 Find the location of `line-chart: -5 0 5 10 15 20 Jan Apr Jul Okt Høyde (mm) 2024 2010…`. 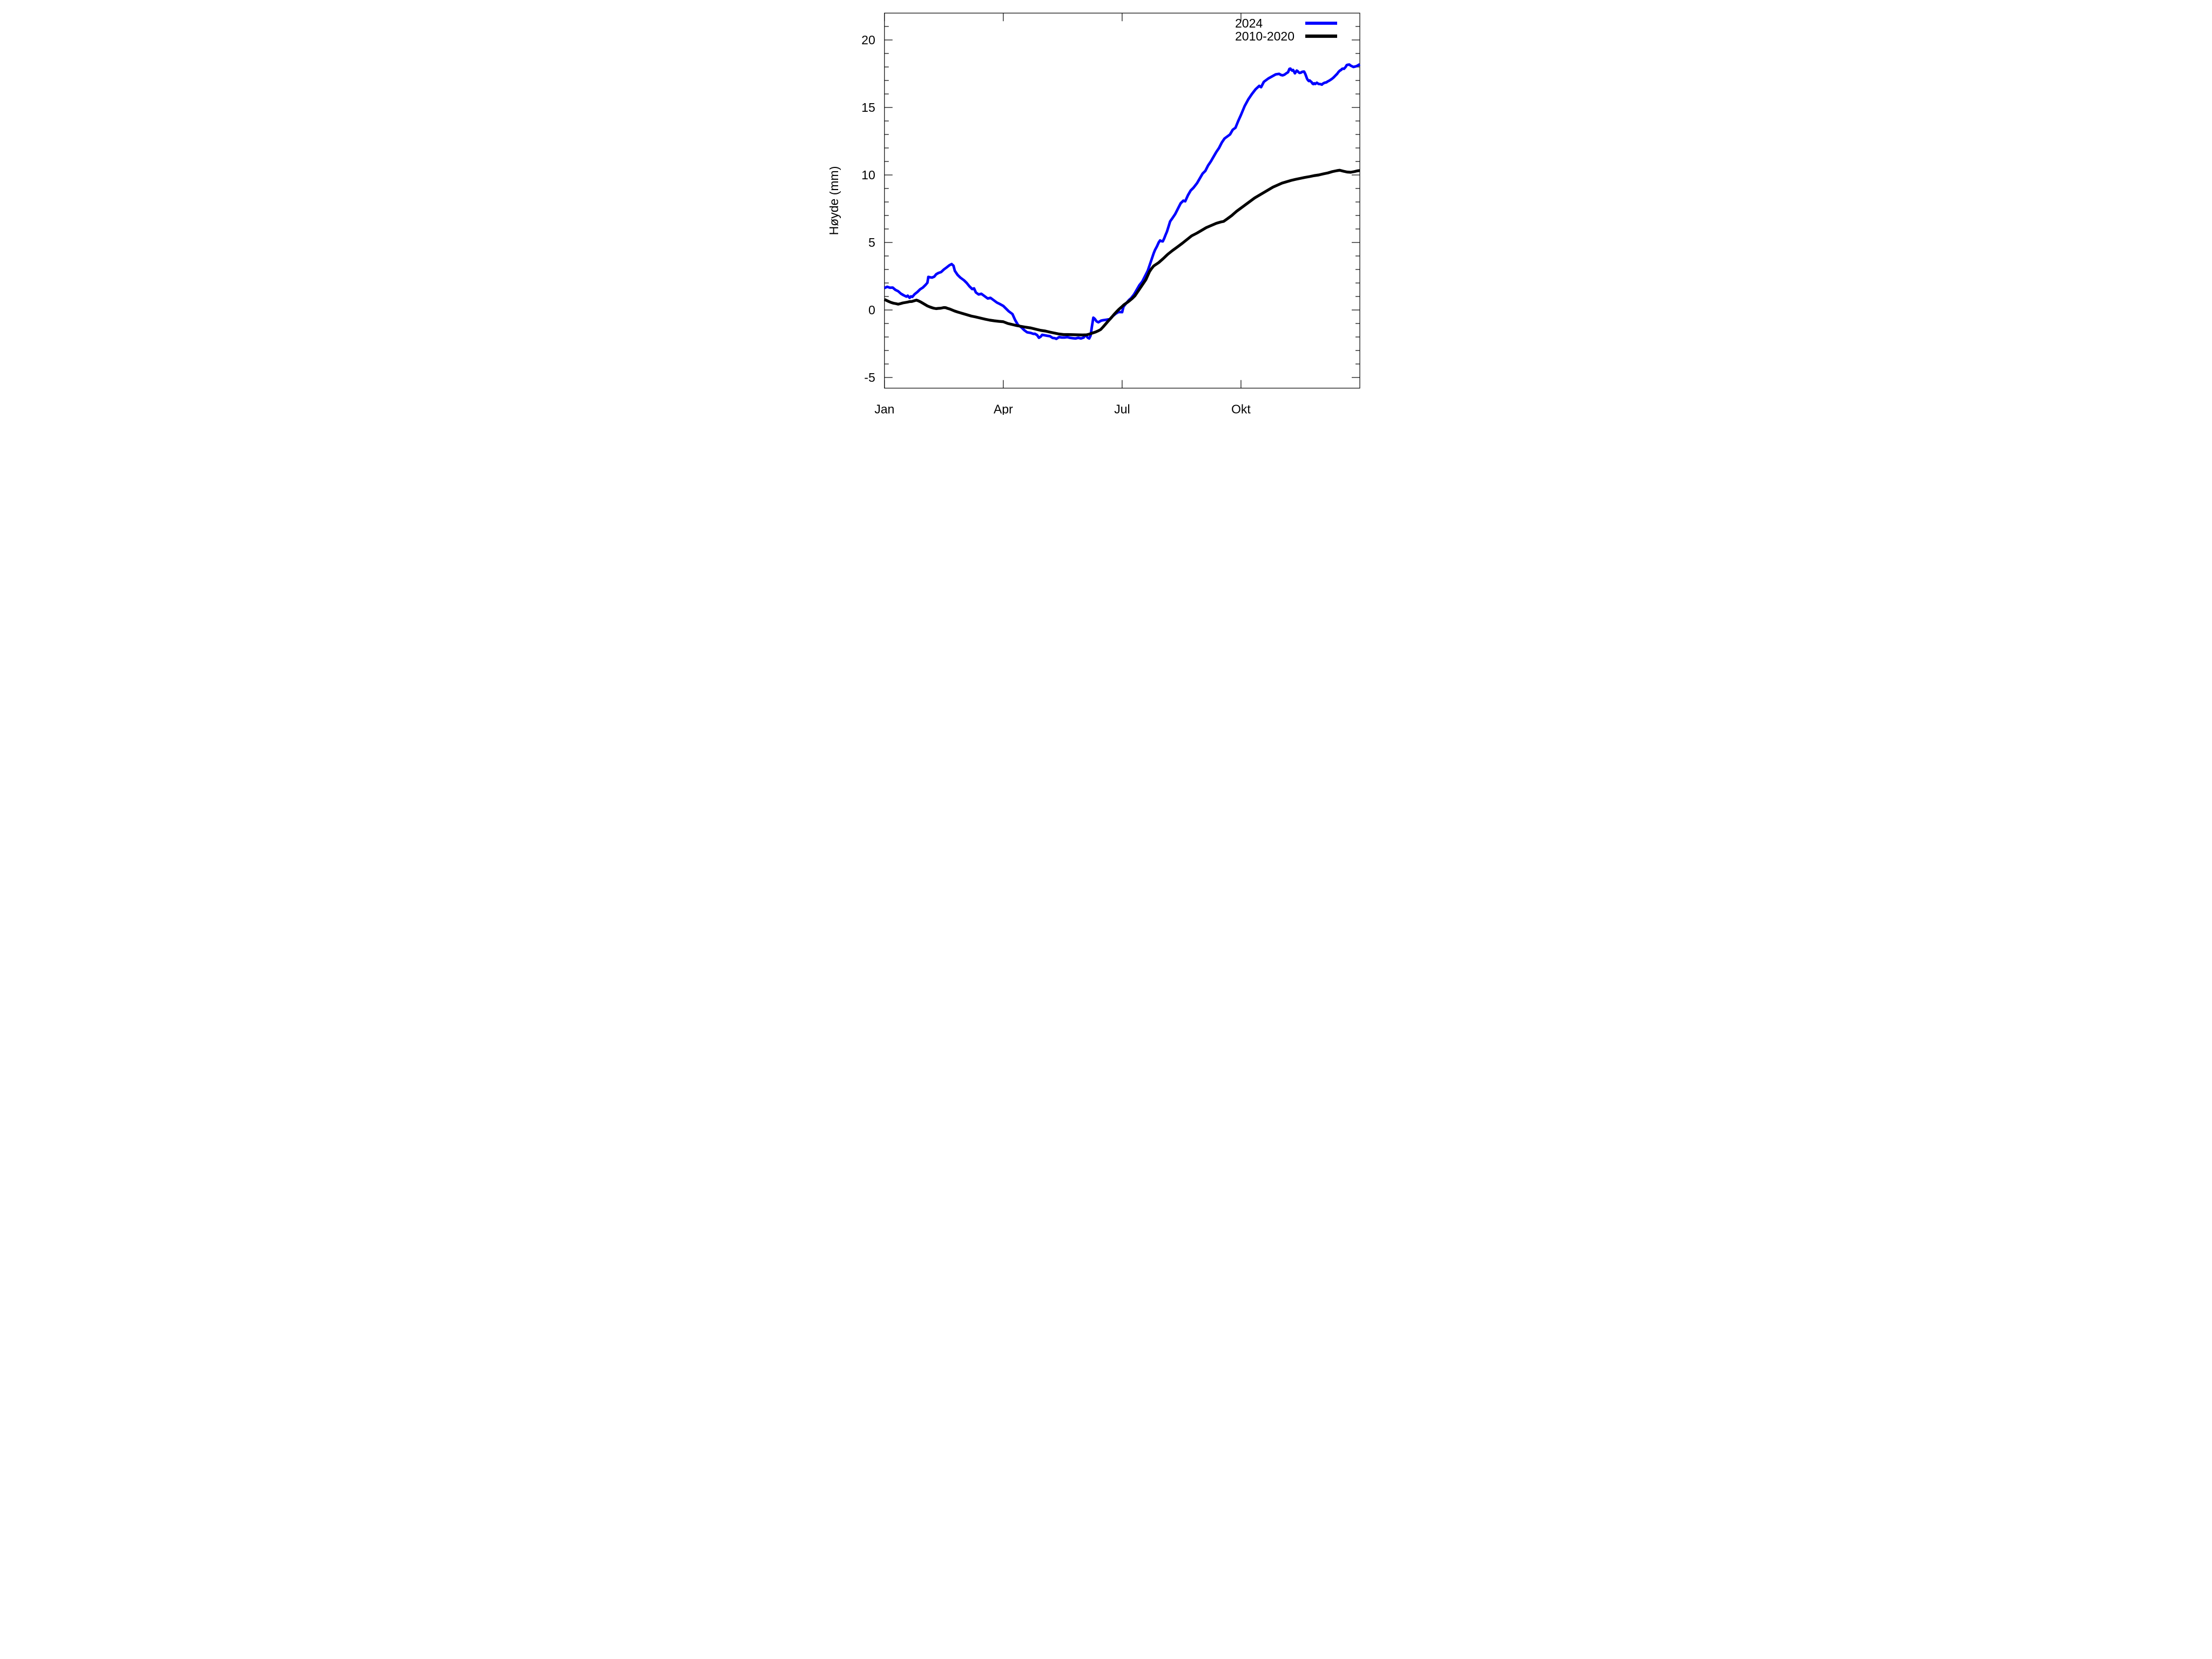

line-chart: -5 0 5 10 15 20 Jan Apr Jul Okt Høyde (mm) 2024 2010… is located at coordinates (1106, 207).